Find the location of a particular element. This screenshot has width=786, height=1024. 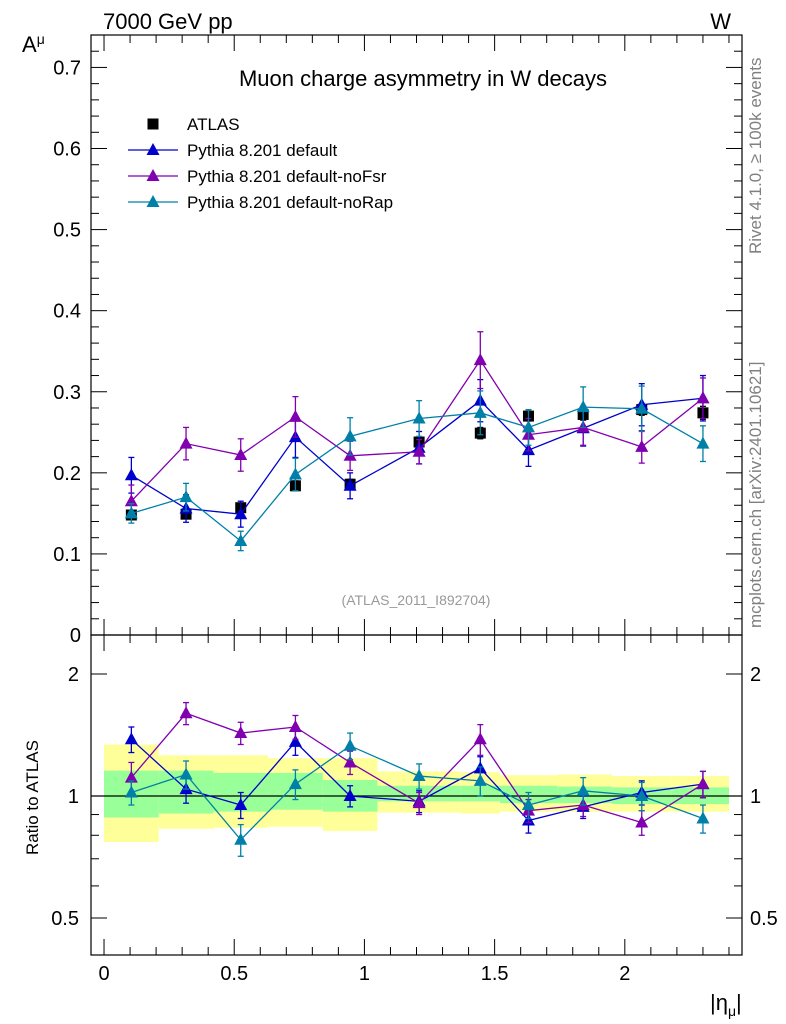

analysis-label: (ATLAS_2011_I892704) is located at coordinates (416, 600).